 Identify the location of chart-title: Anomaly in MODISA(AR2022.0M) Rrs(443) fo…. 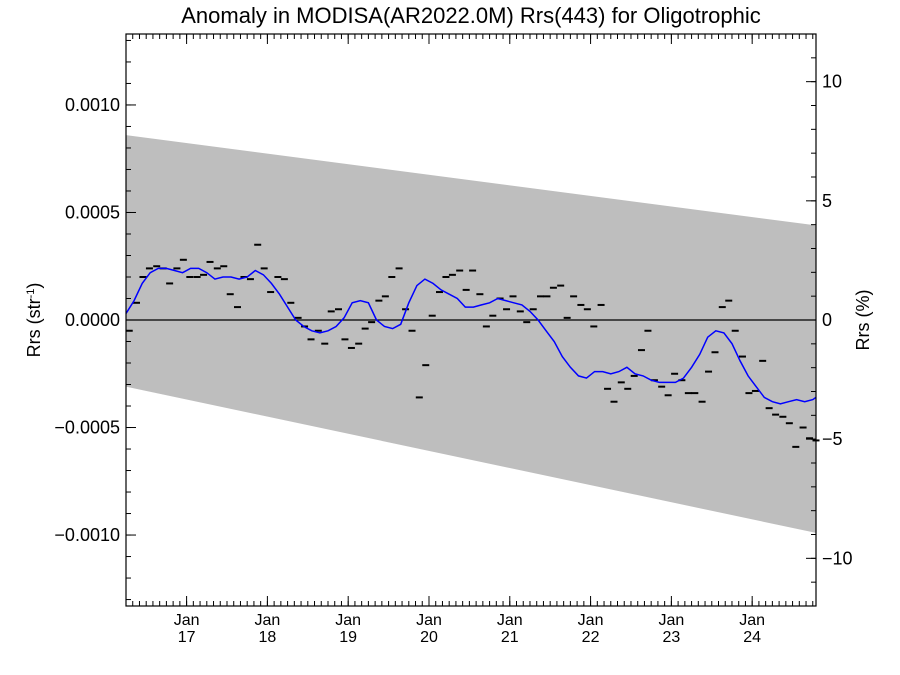
(471, 15).